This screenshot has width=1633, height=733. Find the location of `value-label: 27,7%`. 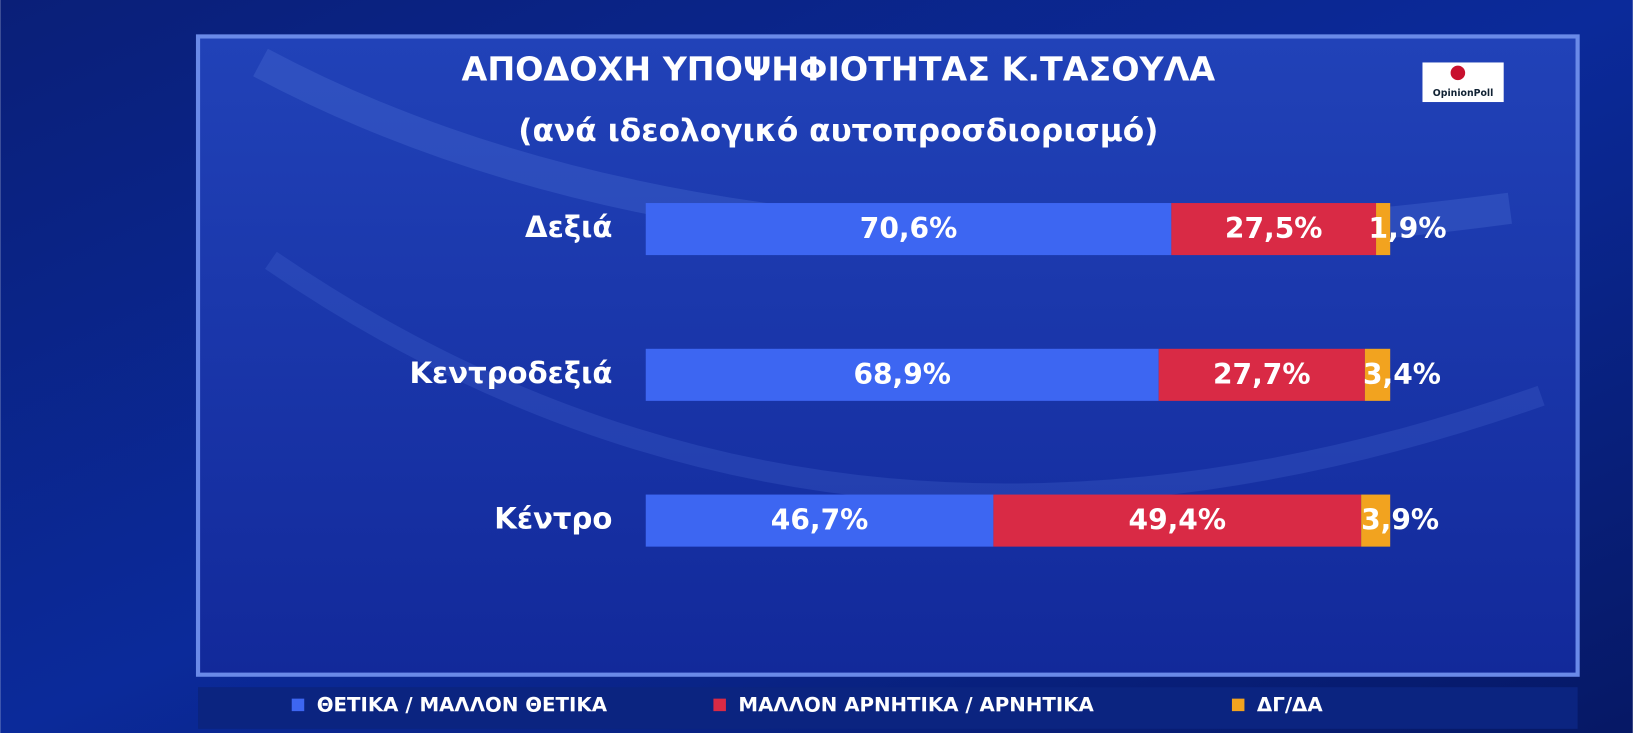

value-label: 27,7% is located at coordinates (1262, 374).